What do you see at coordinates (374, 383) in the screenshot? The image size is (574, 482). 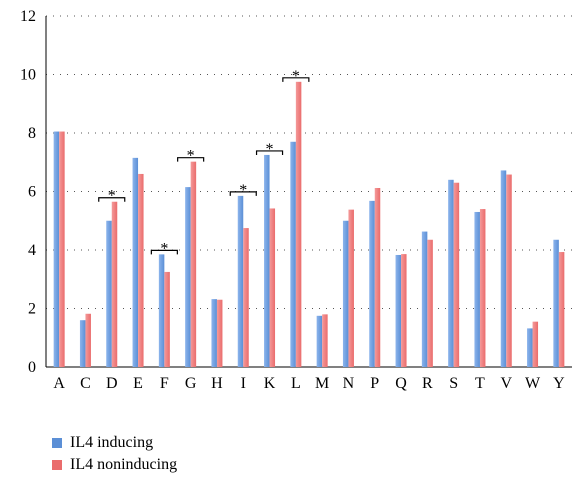 I see `x-tick-label: P` at bounding box center [374, 383].